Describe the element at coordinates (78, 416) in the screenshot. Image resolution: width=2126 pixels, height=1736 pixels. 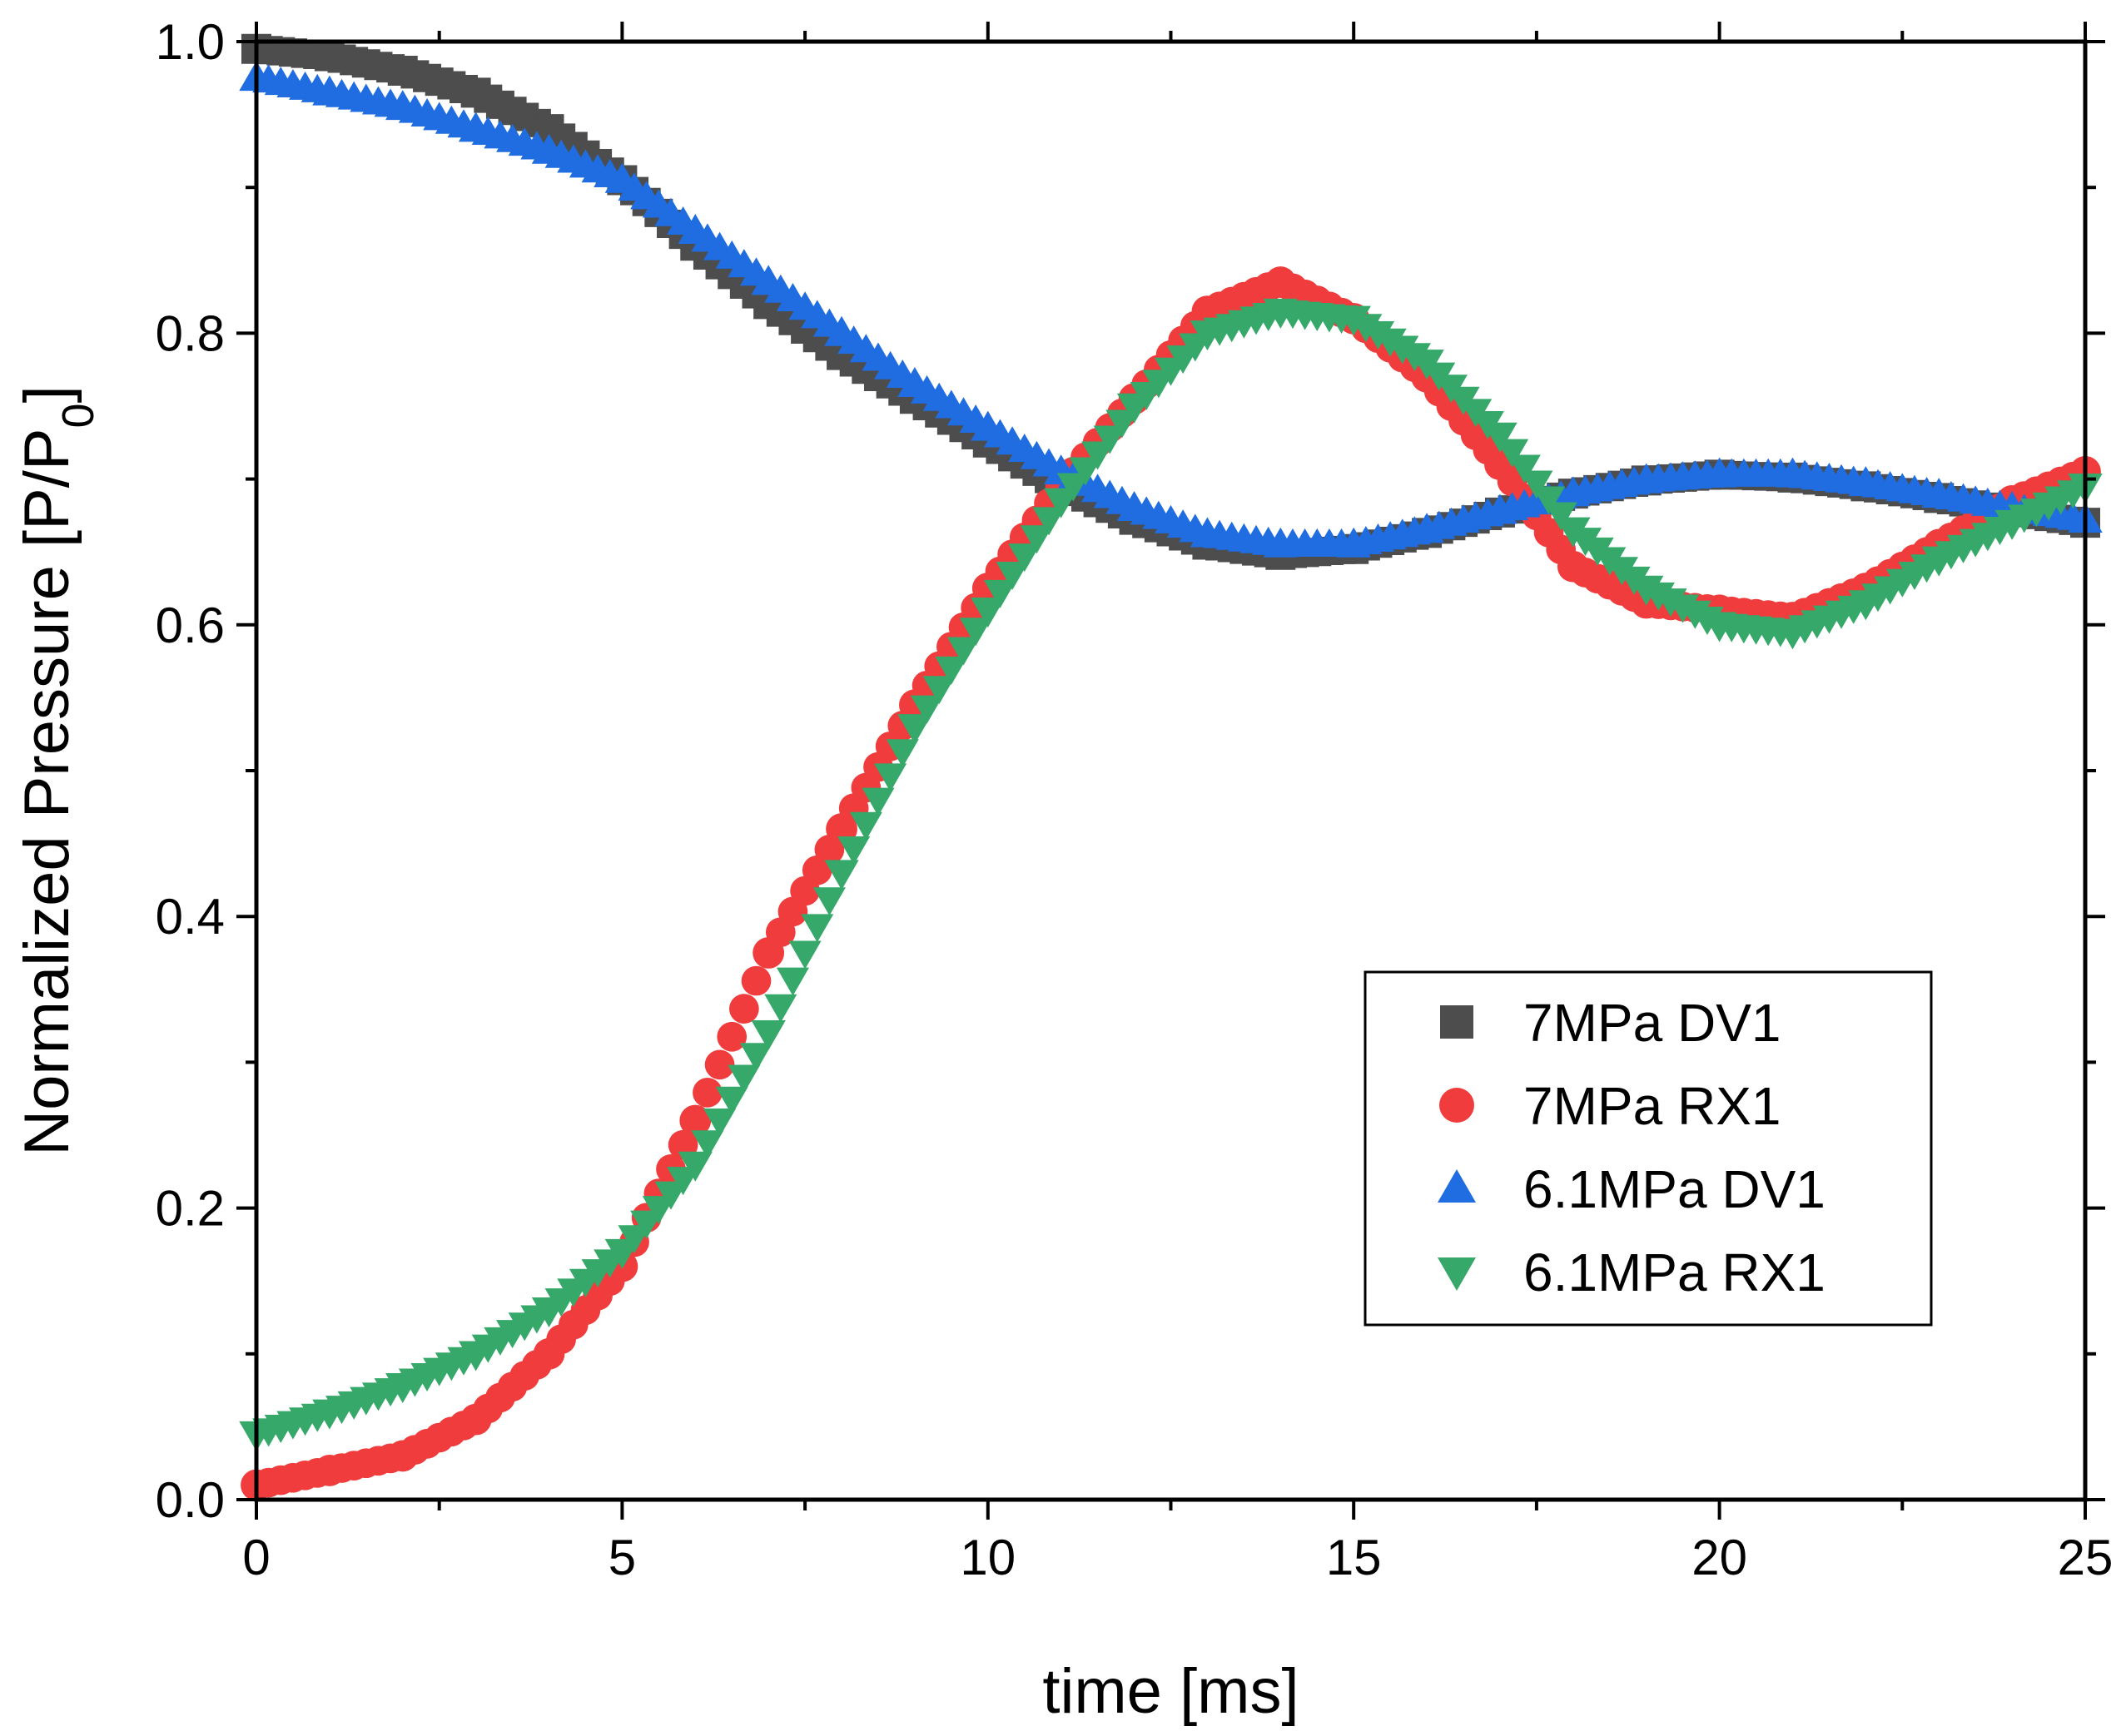
I see `y-axis-title-subscript: 0` at that location.